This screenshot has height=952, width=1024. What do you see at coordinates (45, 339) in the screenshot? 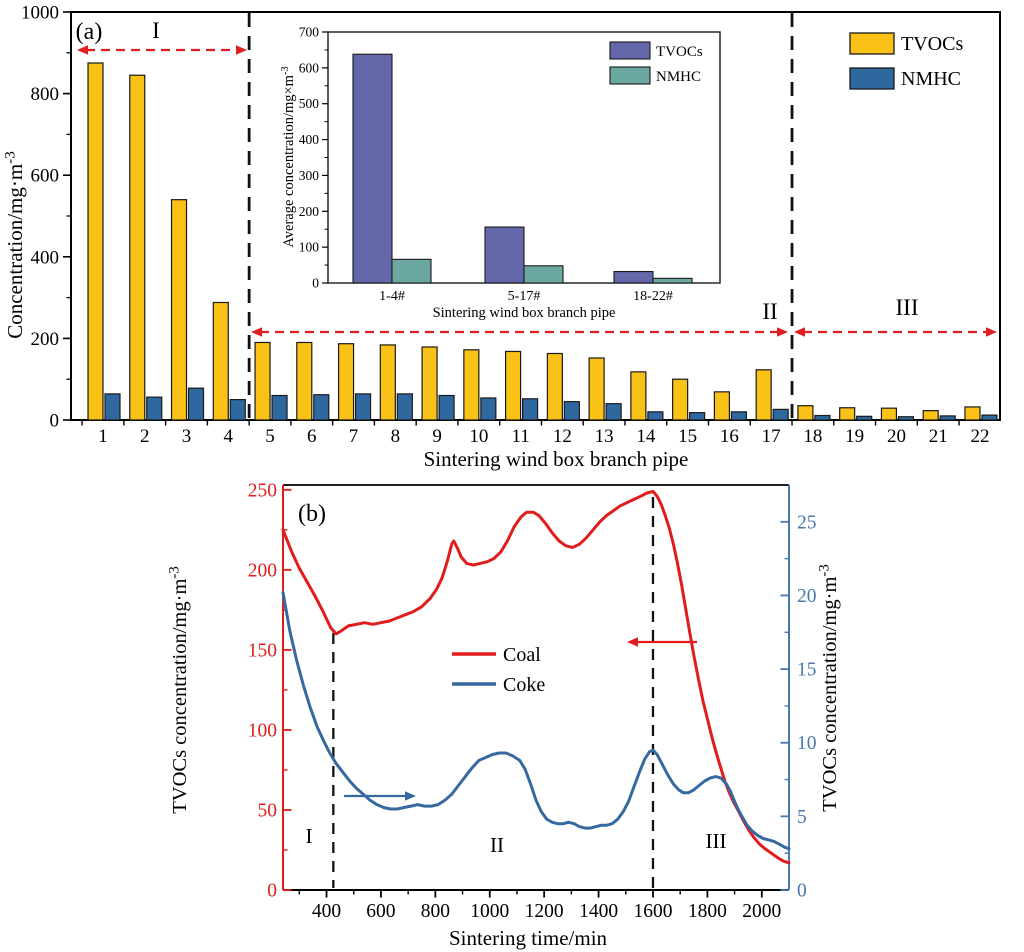
I see `panel-a-ytick-label: 200` at bounding box center [45, 339].